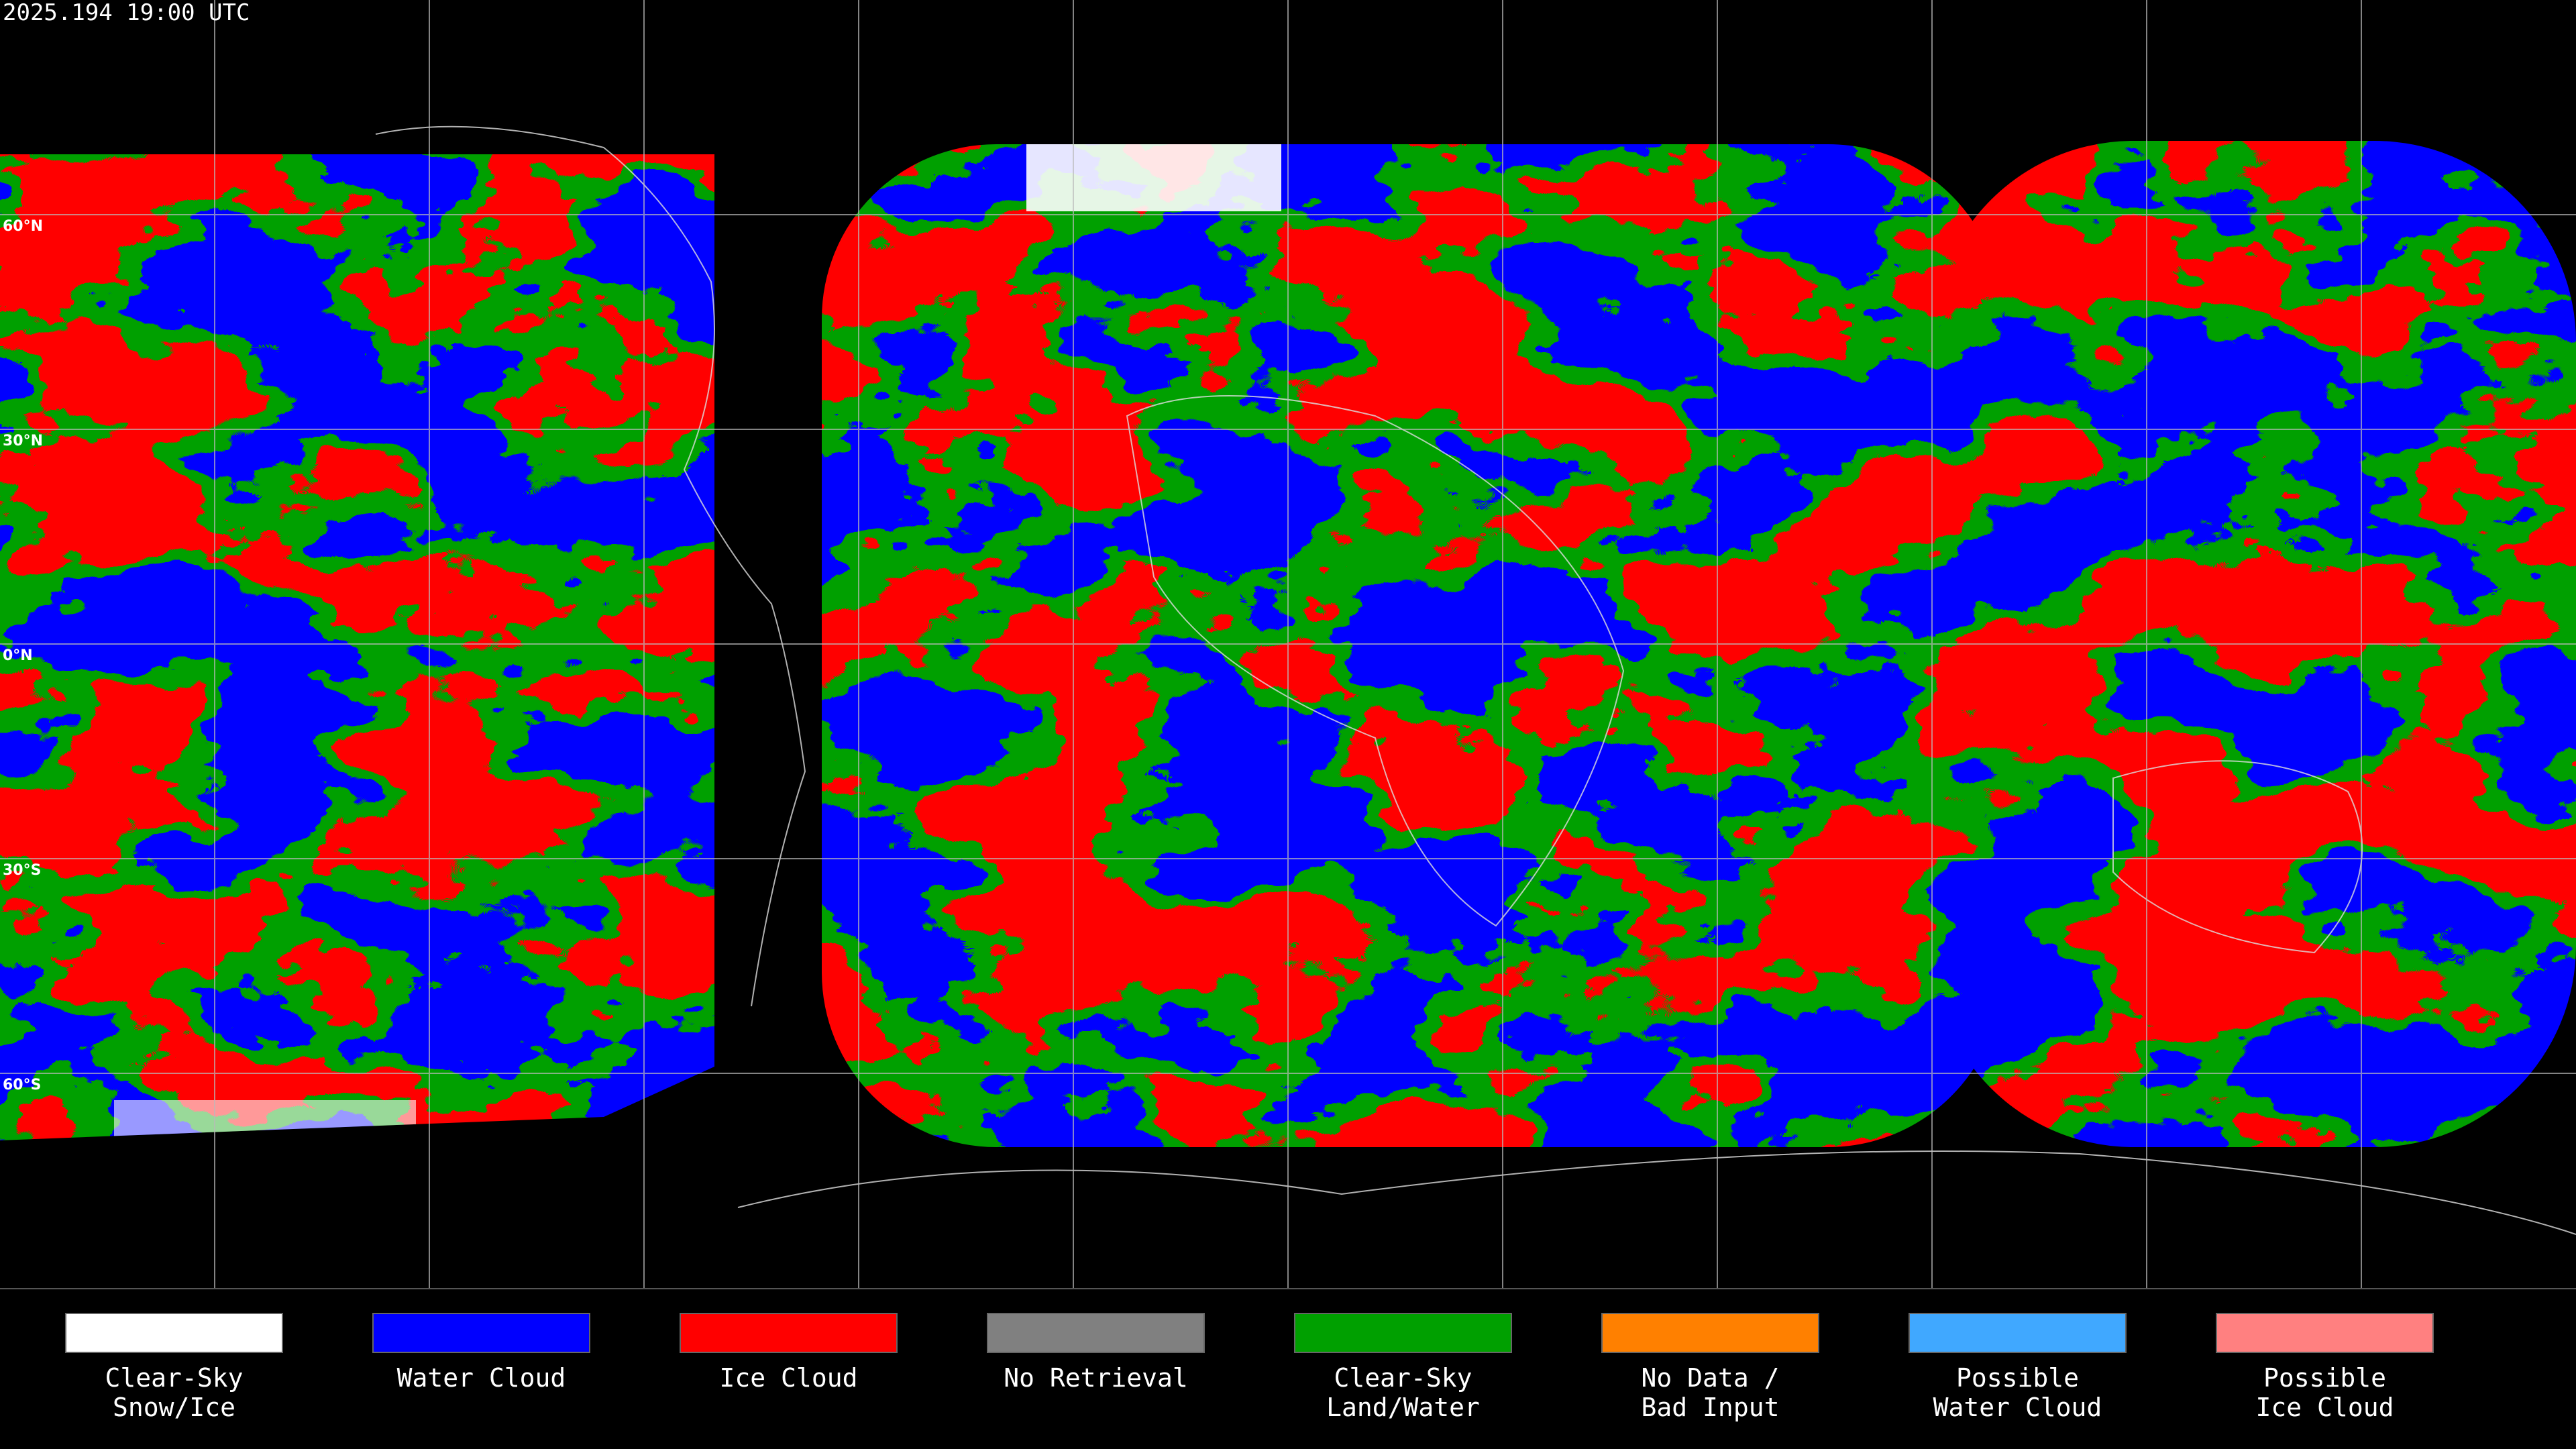 The height and width of the screenshot is (1449, 2576). What do you see at coordinates (23, 441) in the screenshot?
I see `latitude-label: 30°N` at bounding box center [23, 441].